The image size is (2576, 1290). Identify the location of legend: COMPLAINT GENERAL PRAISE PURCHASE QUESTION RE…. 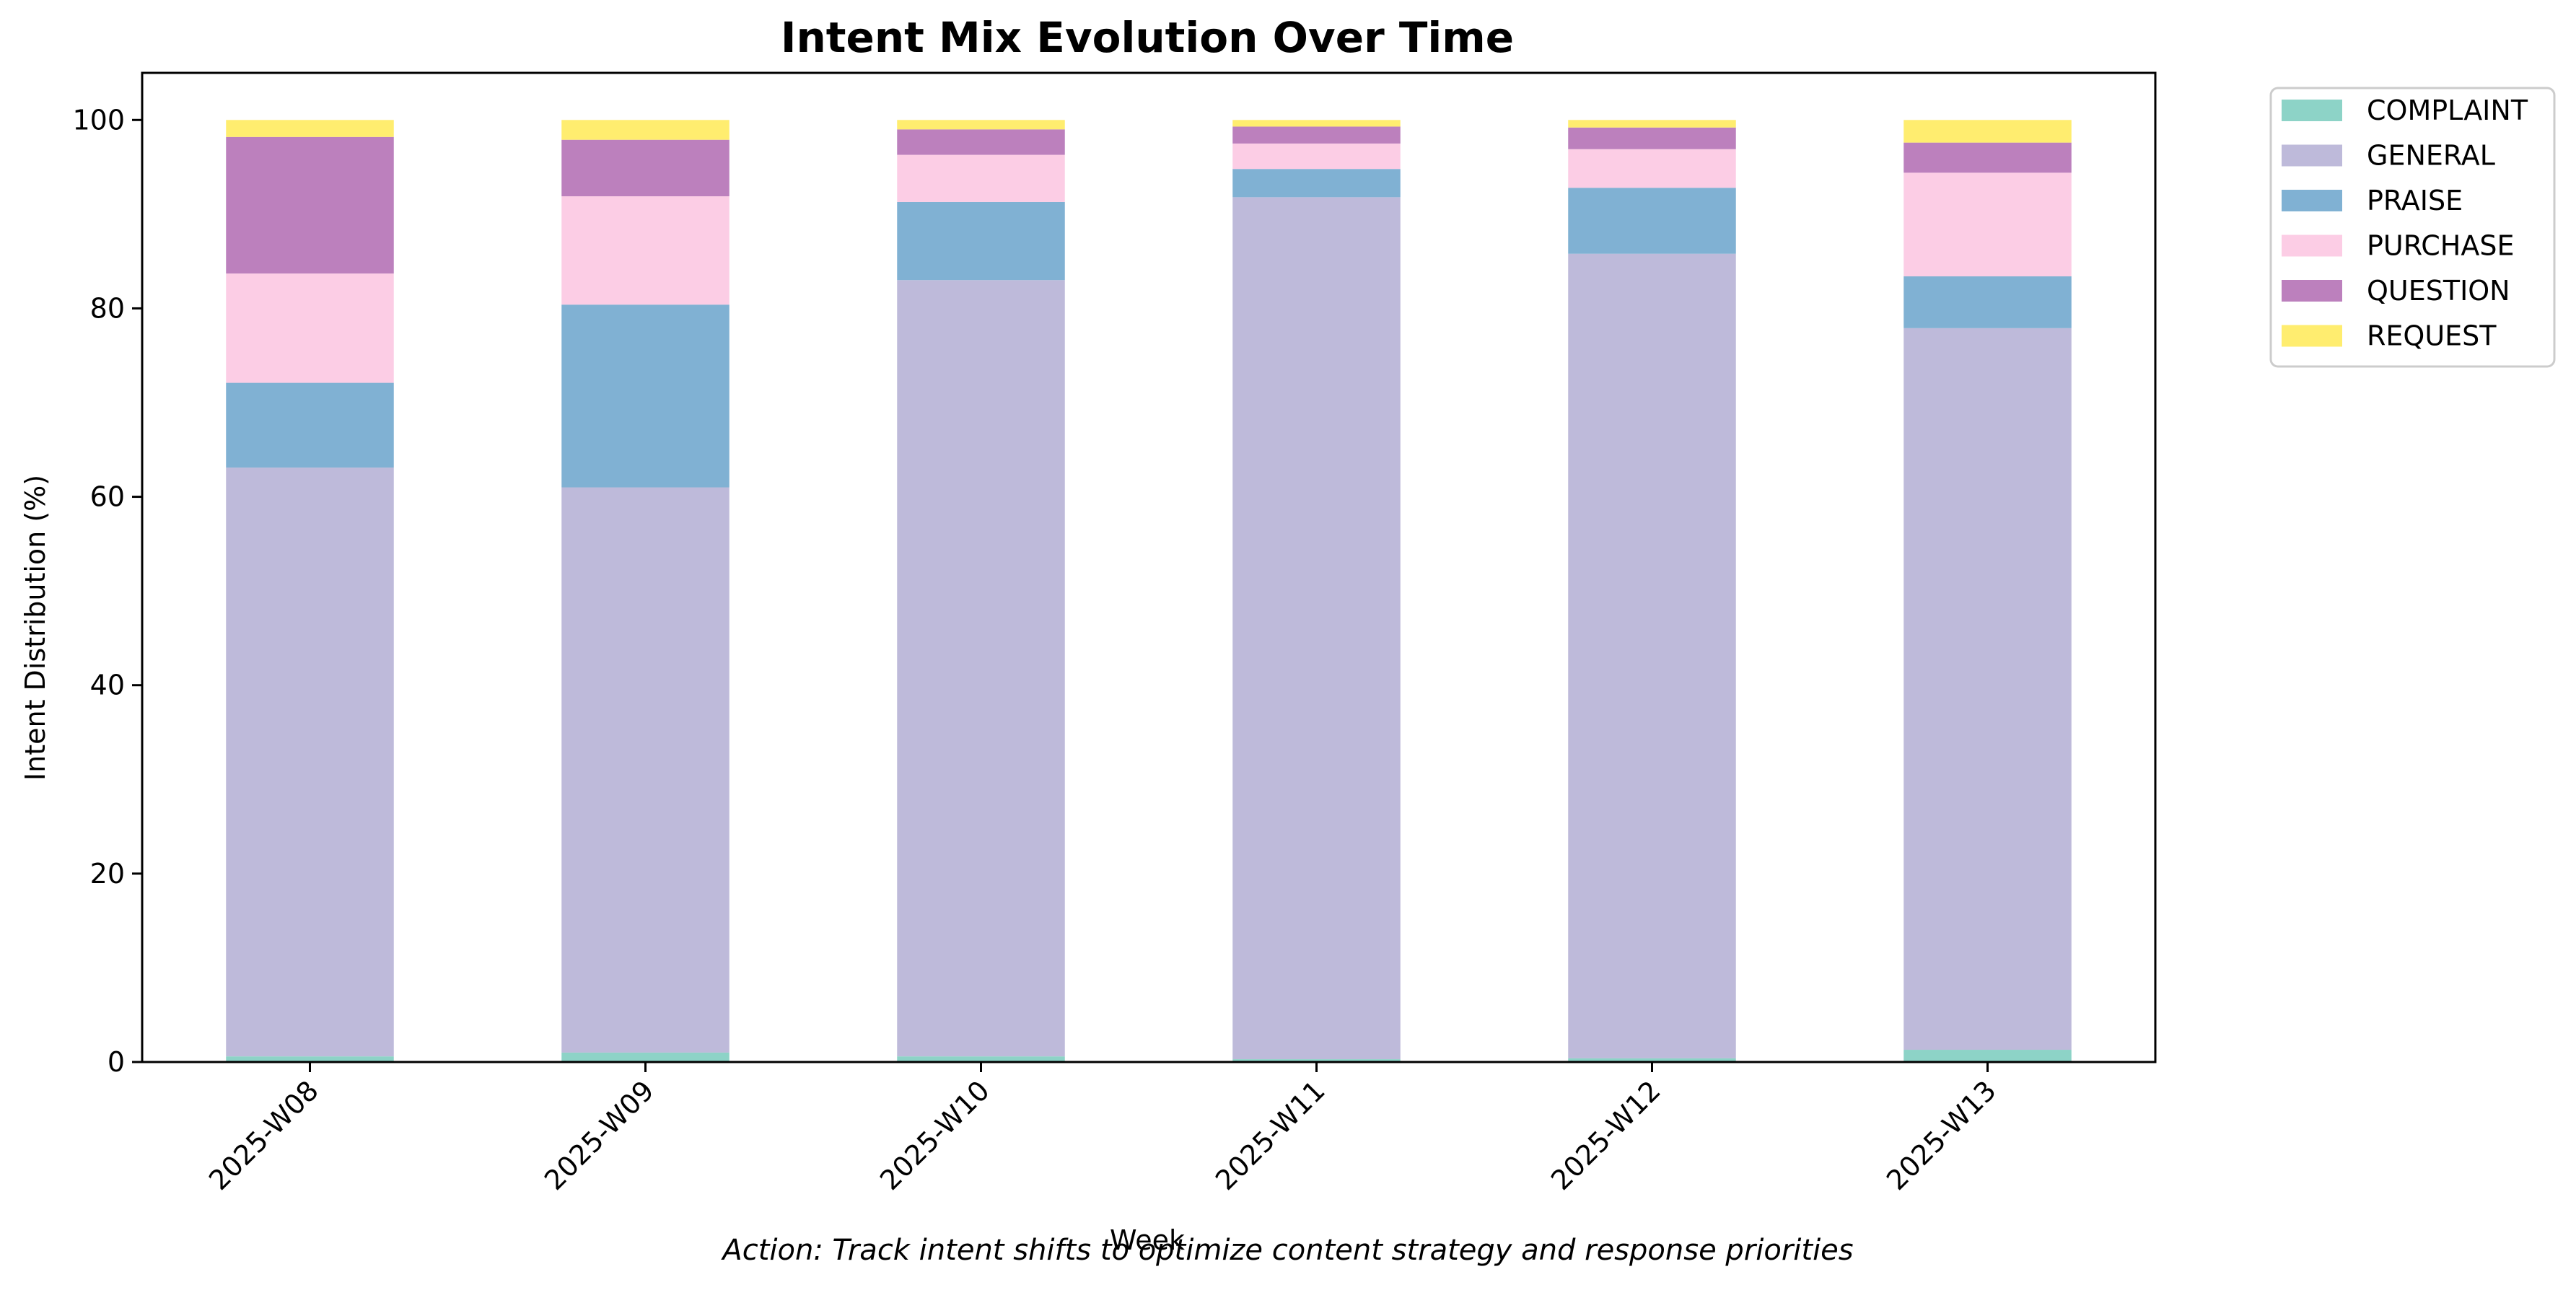
(2412, 228).